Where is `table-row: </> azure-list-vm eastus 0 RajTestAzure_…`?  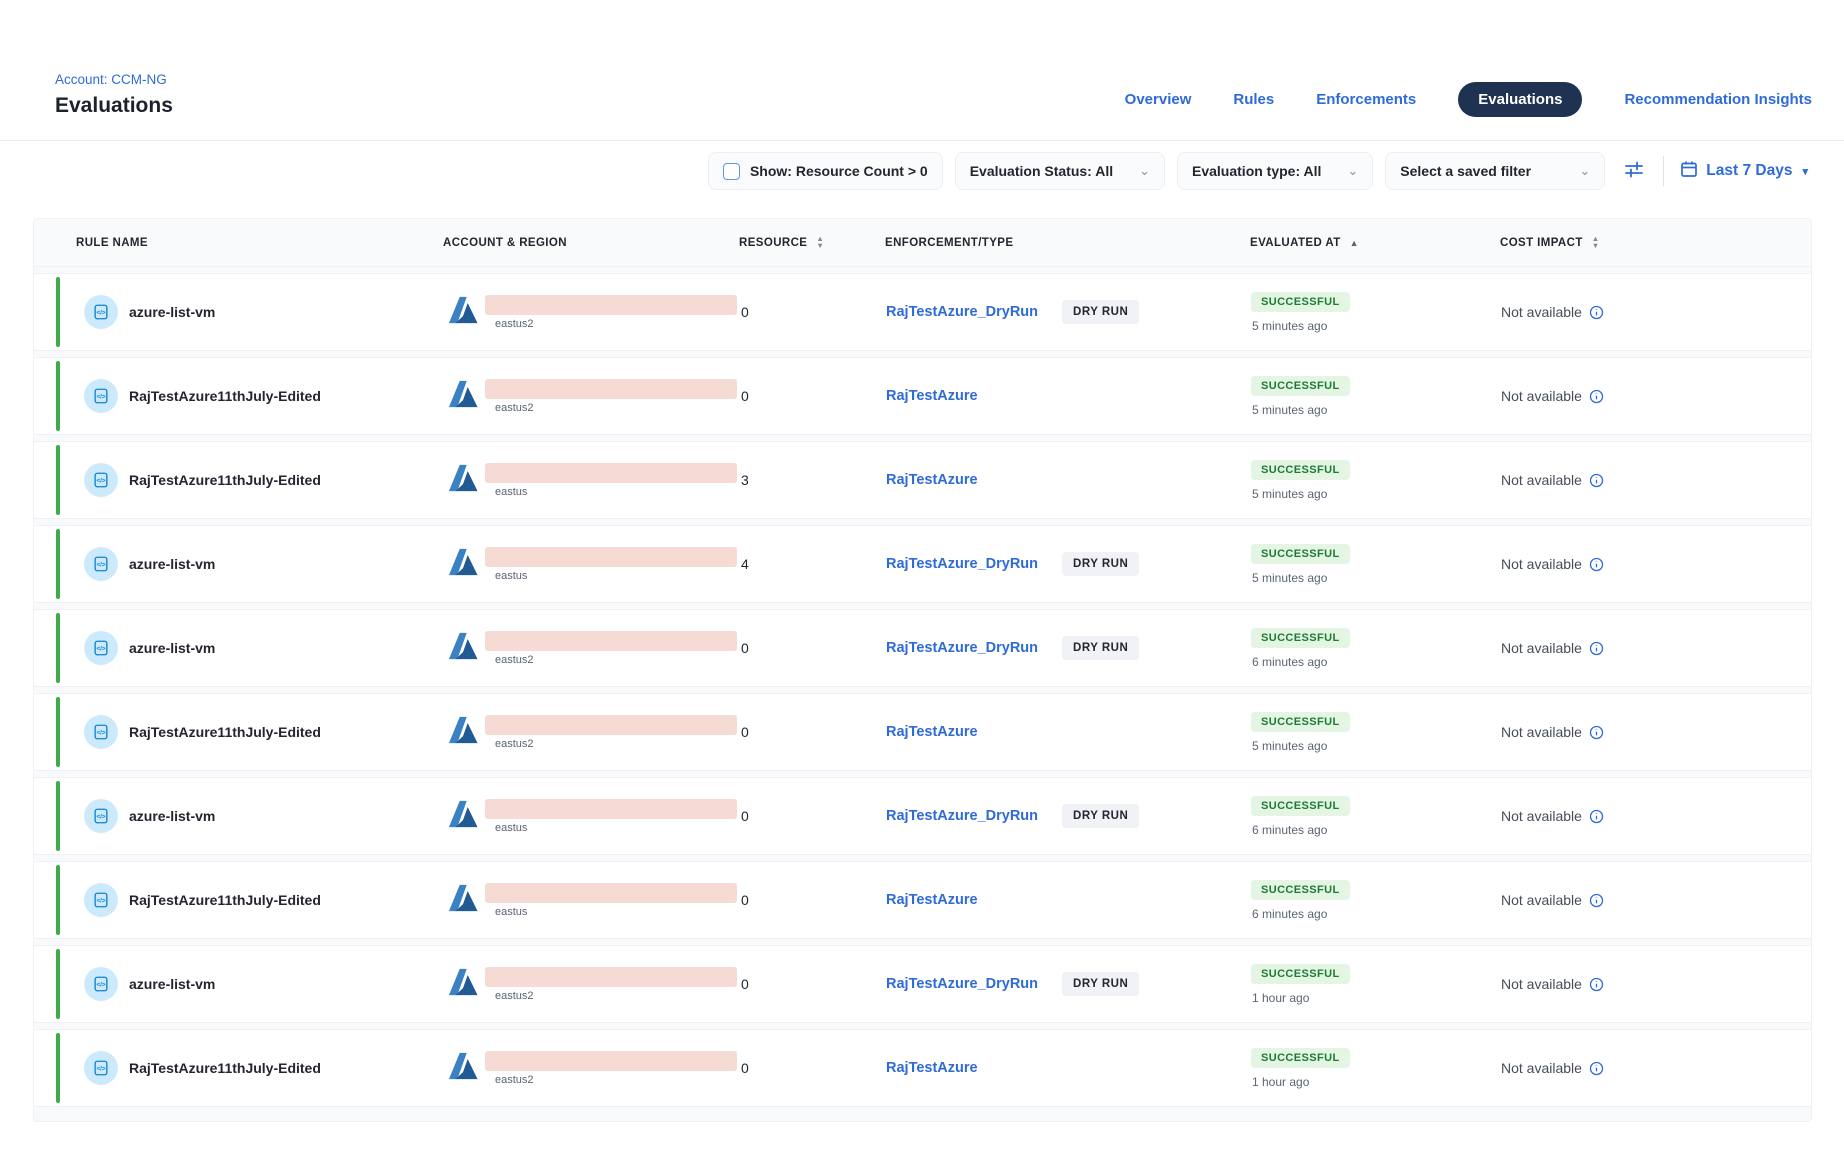
table-row: </> azure-list-vm eastus 0 RajTestAzure_… is located at coordinates (922, 816).